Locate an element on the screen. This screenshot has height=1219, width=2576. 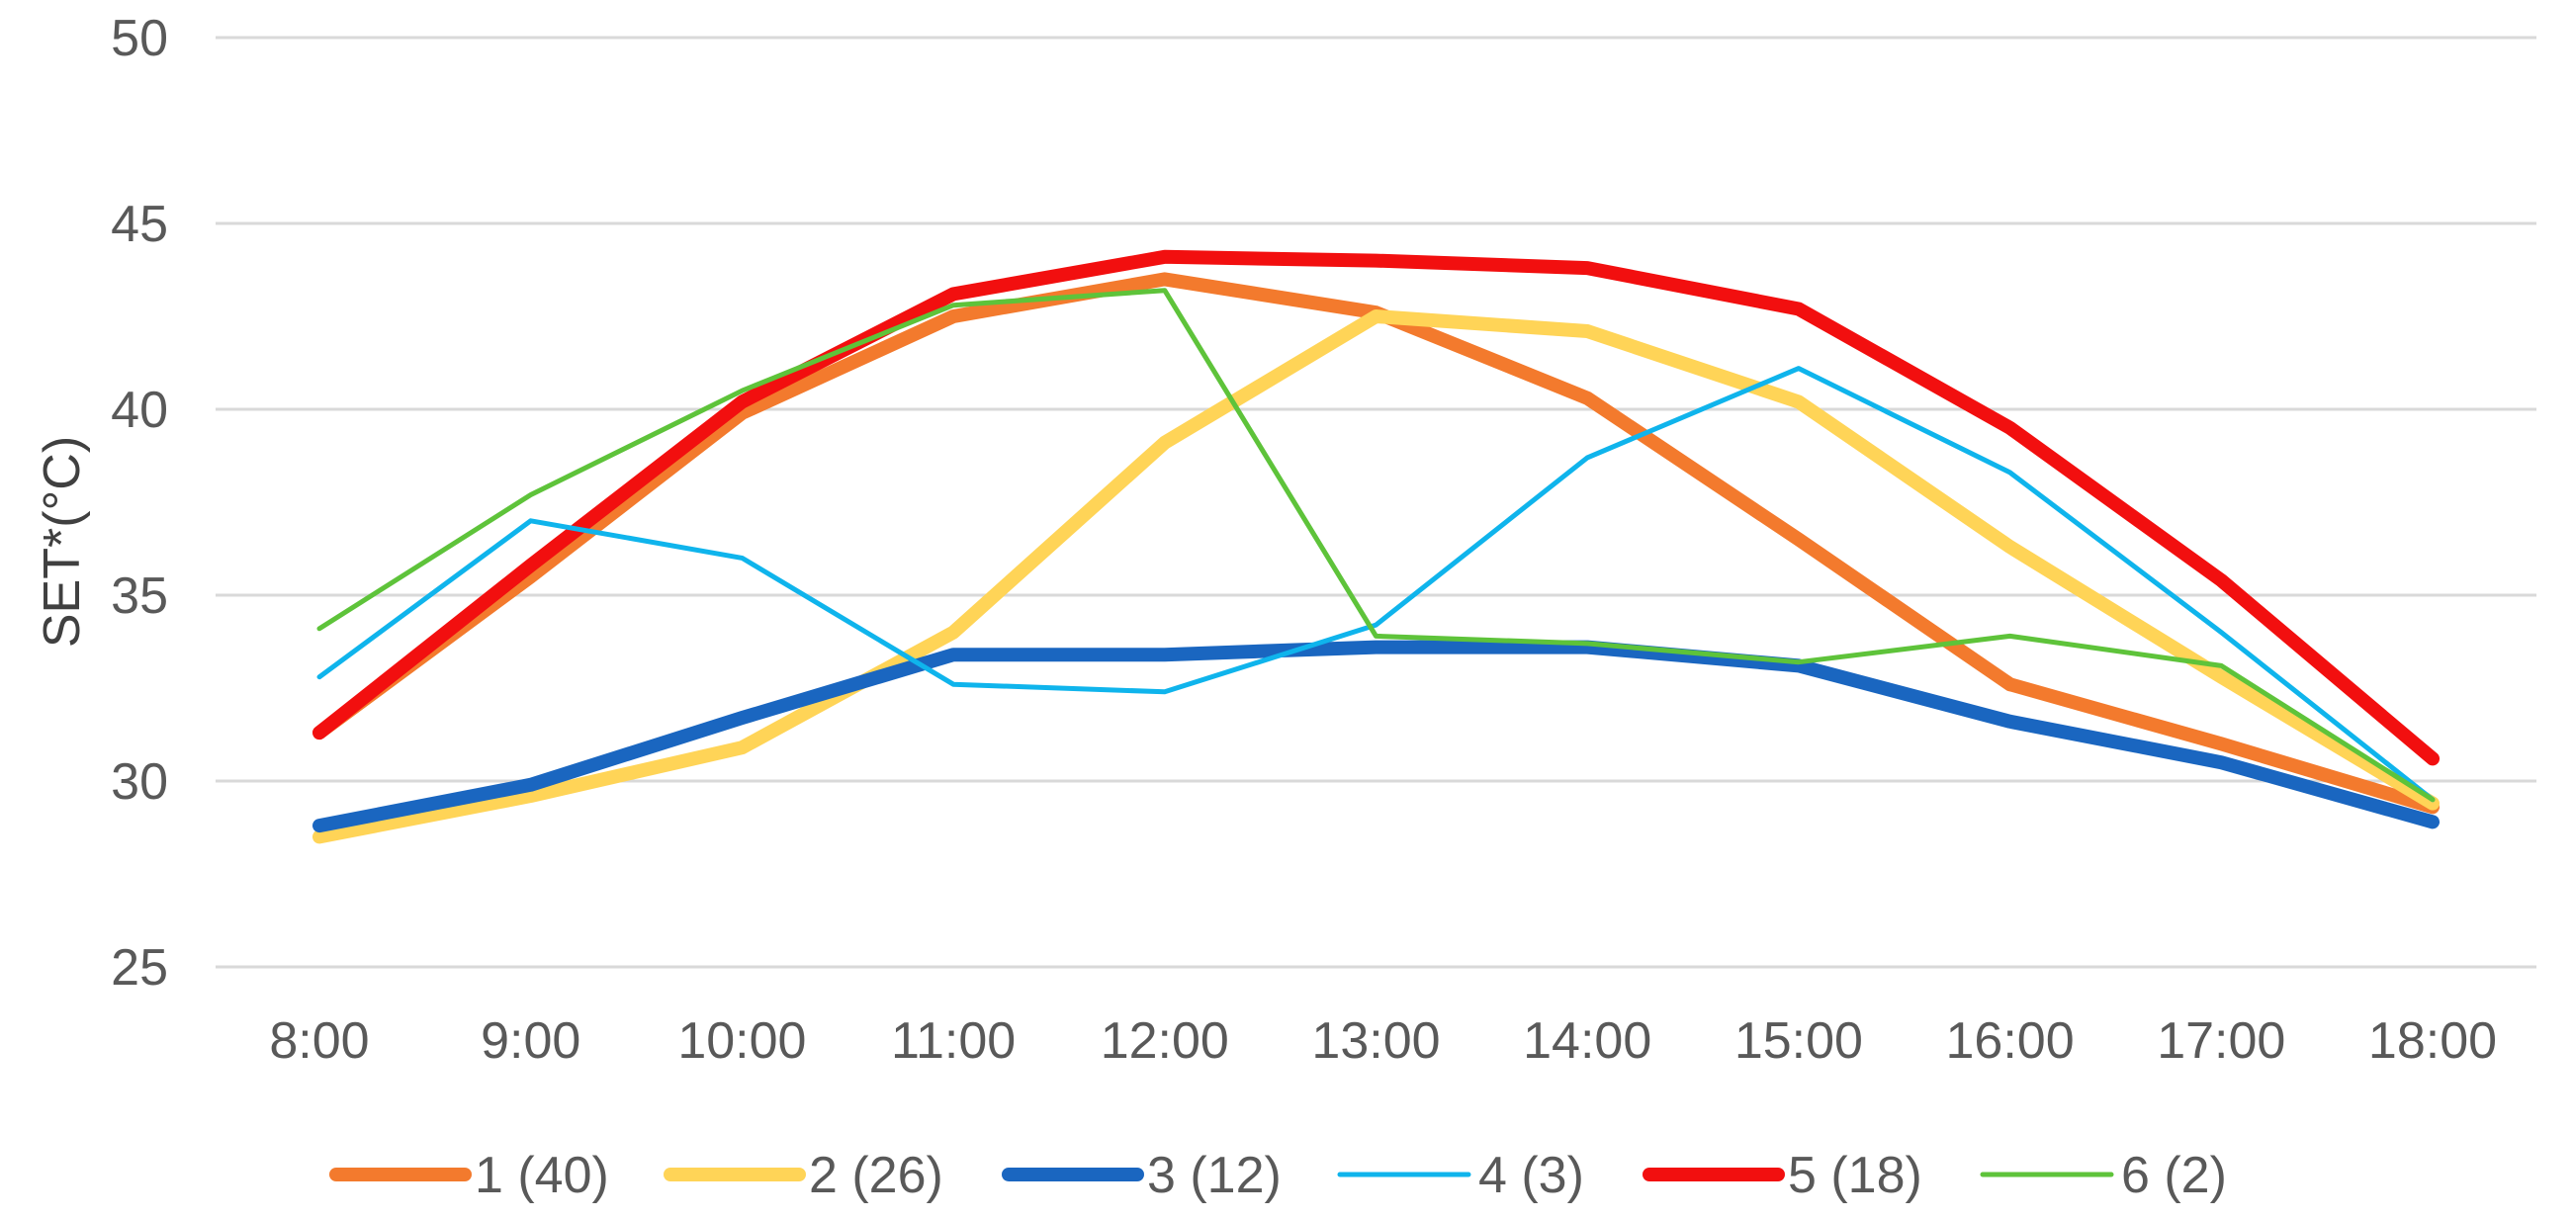
x-tick-label: 13:00 is located at coordinates (1375, 1041).